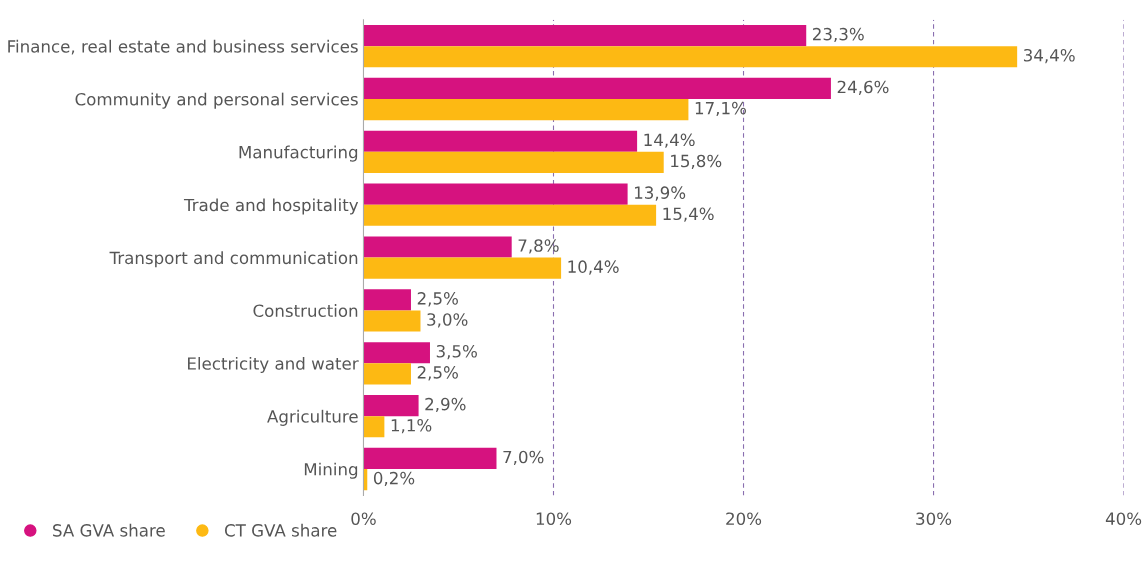 This screenshot has width=1143, height=563. I want to click on y-tick-label: Trade and hospitality, so click(271, 206).